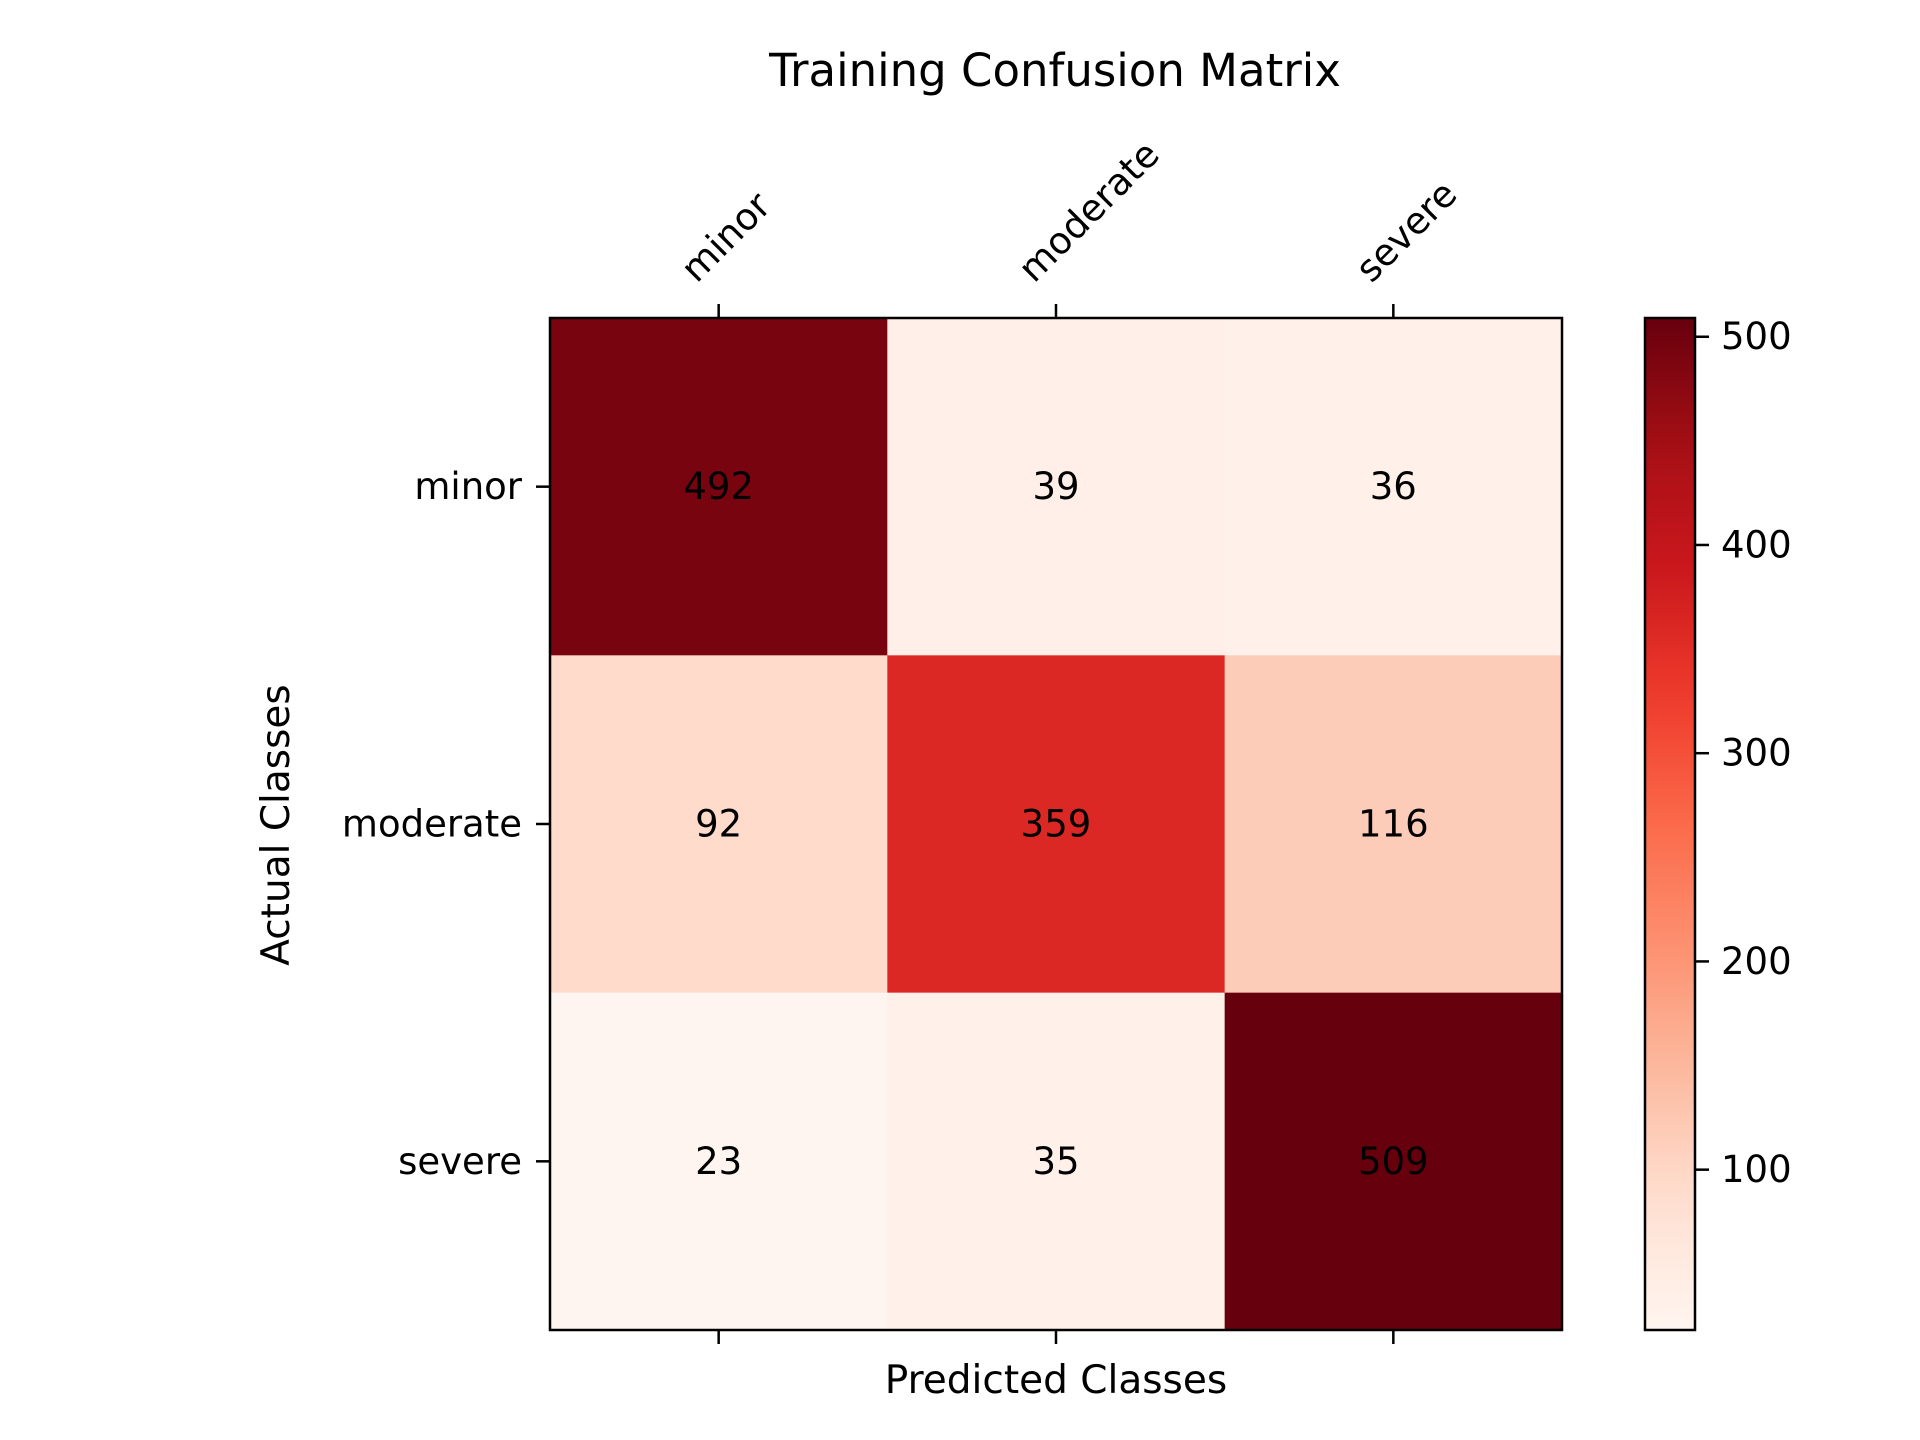  What do you see at coordinates (460, 1161) in the screenshot?
I see `y-tick-label: severe` at bounding box center [460, 1161].